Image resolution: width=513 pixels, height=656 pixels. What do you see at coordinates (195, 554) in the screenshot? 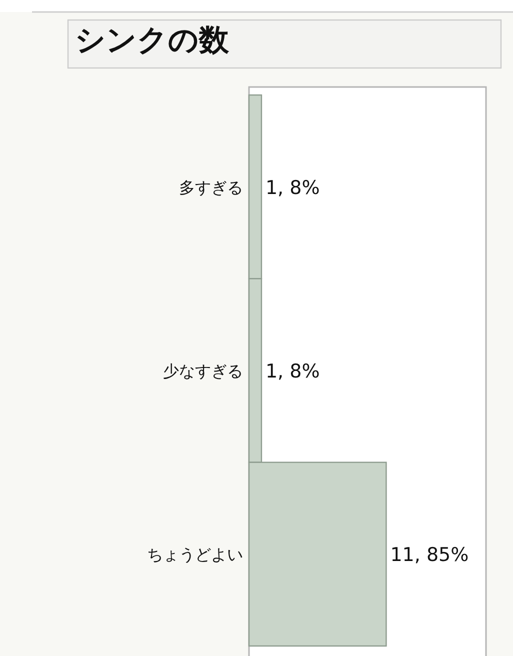
I see `y-tick-label: ちょうどよい` at bounding box center [195, 554].